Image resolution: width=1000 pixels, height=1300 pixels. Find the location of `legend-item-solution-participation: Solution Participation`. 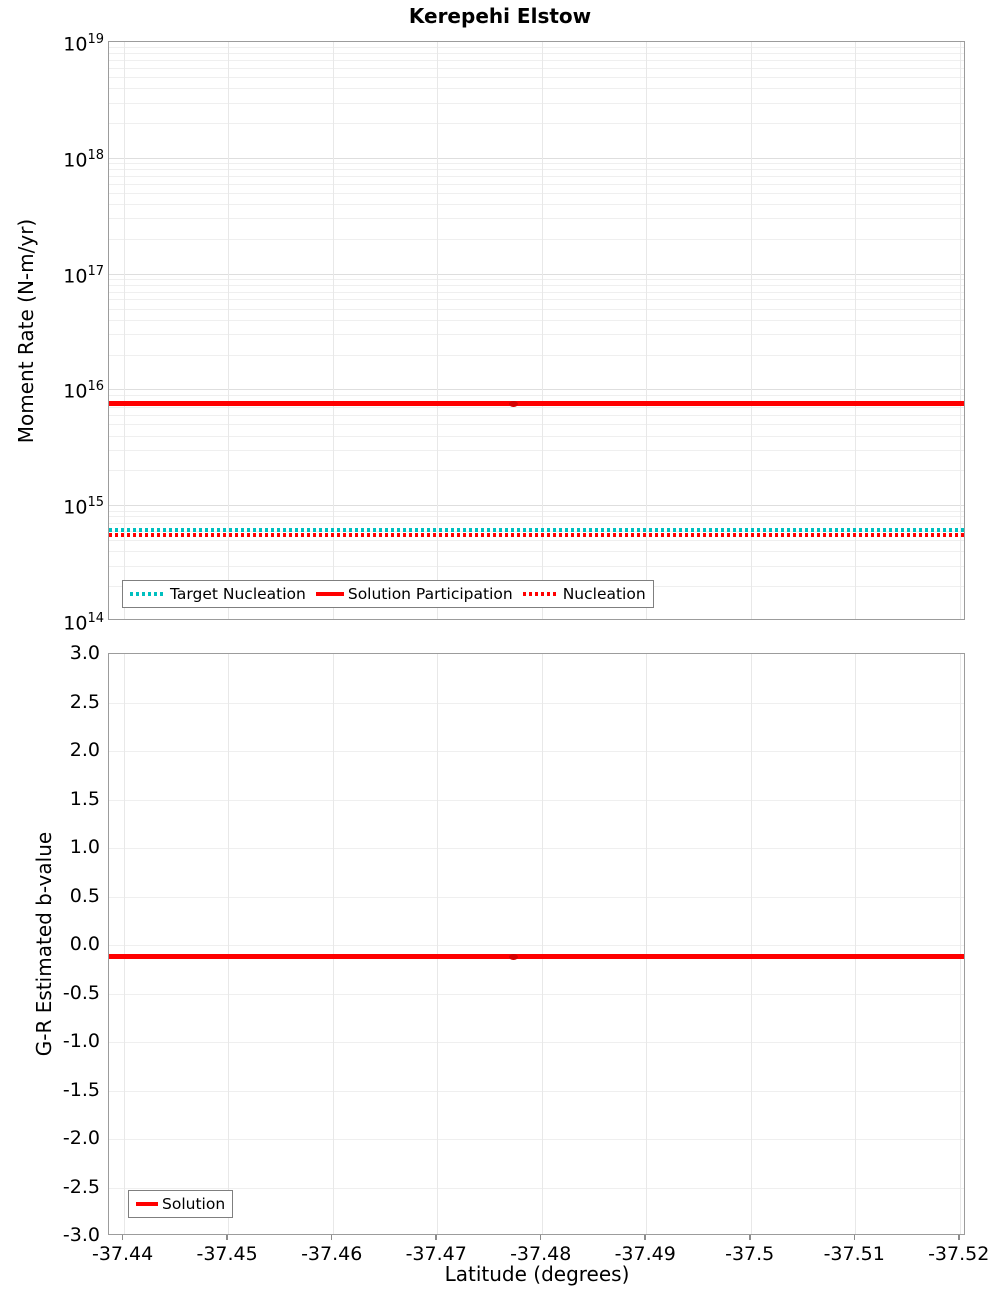

legend-item-solution-participation: Solution Participation is located at coordinates (414, 594).